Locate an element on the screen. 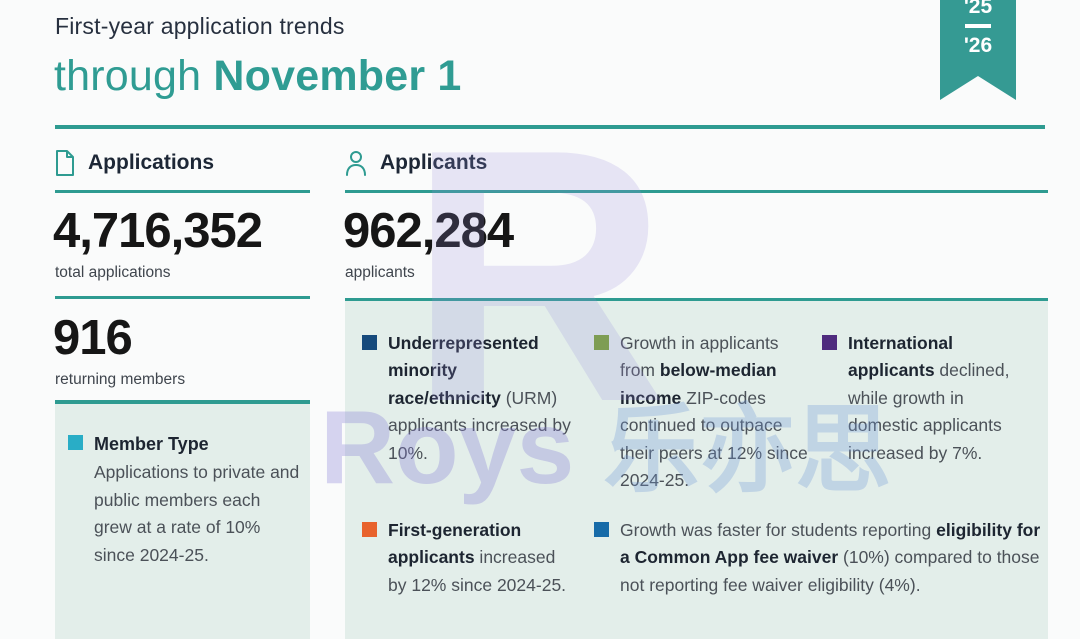  applications-section-header: Applications is located at coordinates (134, 163).